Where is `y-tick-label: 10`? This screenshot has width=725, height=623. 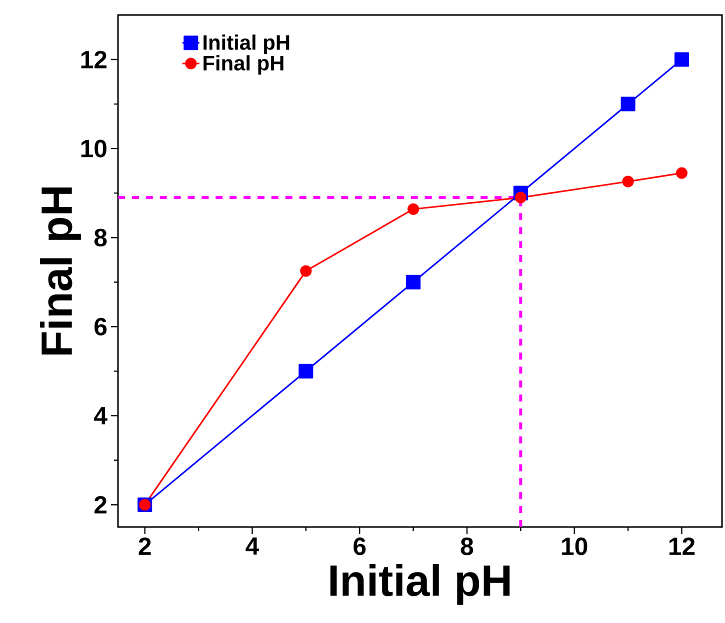 y-tick-label: 10 is located at coordinates (93, 149).